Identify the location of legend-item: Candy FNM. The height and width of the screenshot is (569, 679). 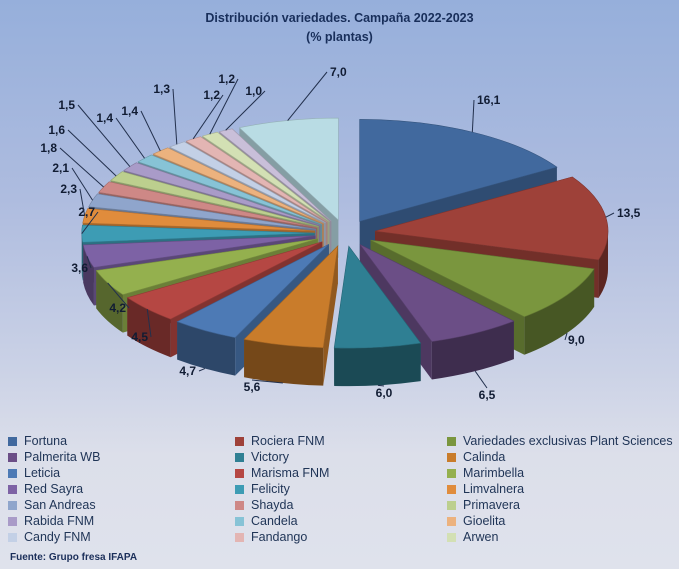
(121, 537).